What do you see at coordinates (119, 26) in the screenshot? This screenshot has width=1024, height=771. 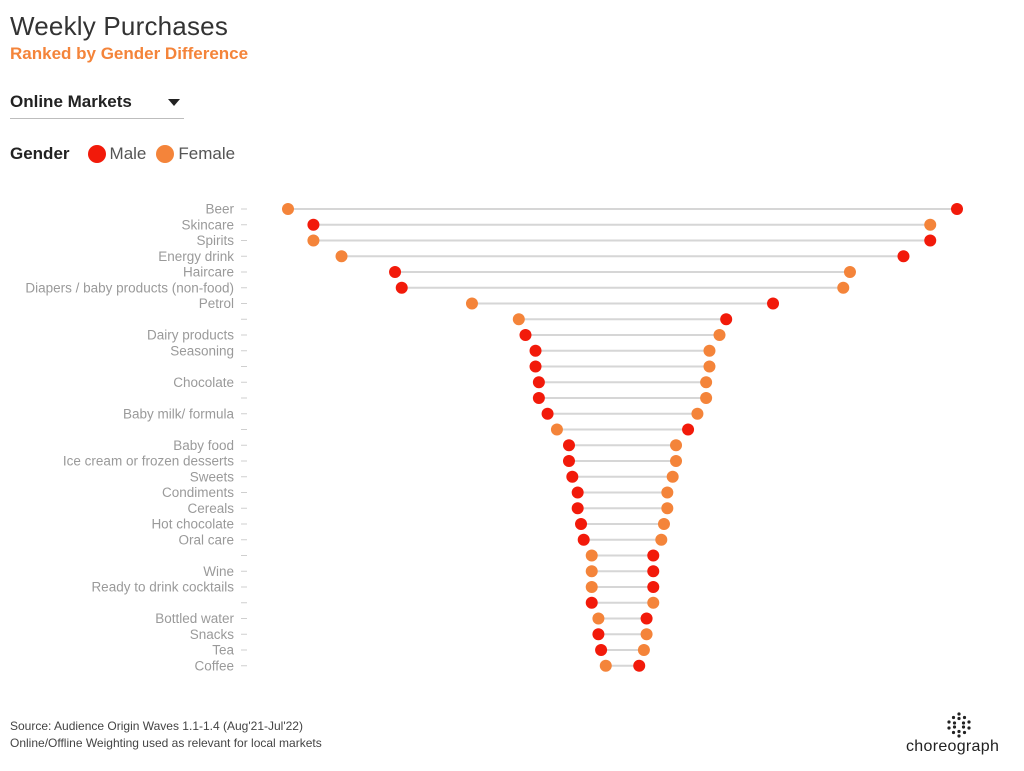 I see `page-title: Weekly Purchases` at bounding box center [119, 26].